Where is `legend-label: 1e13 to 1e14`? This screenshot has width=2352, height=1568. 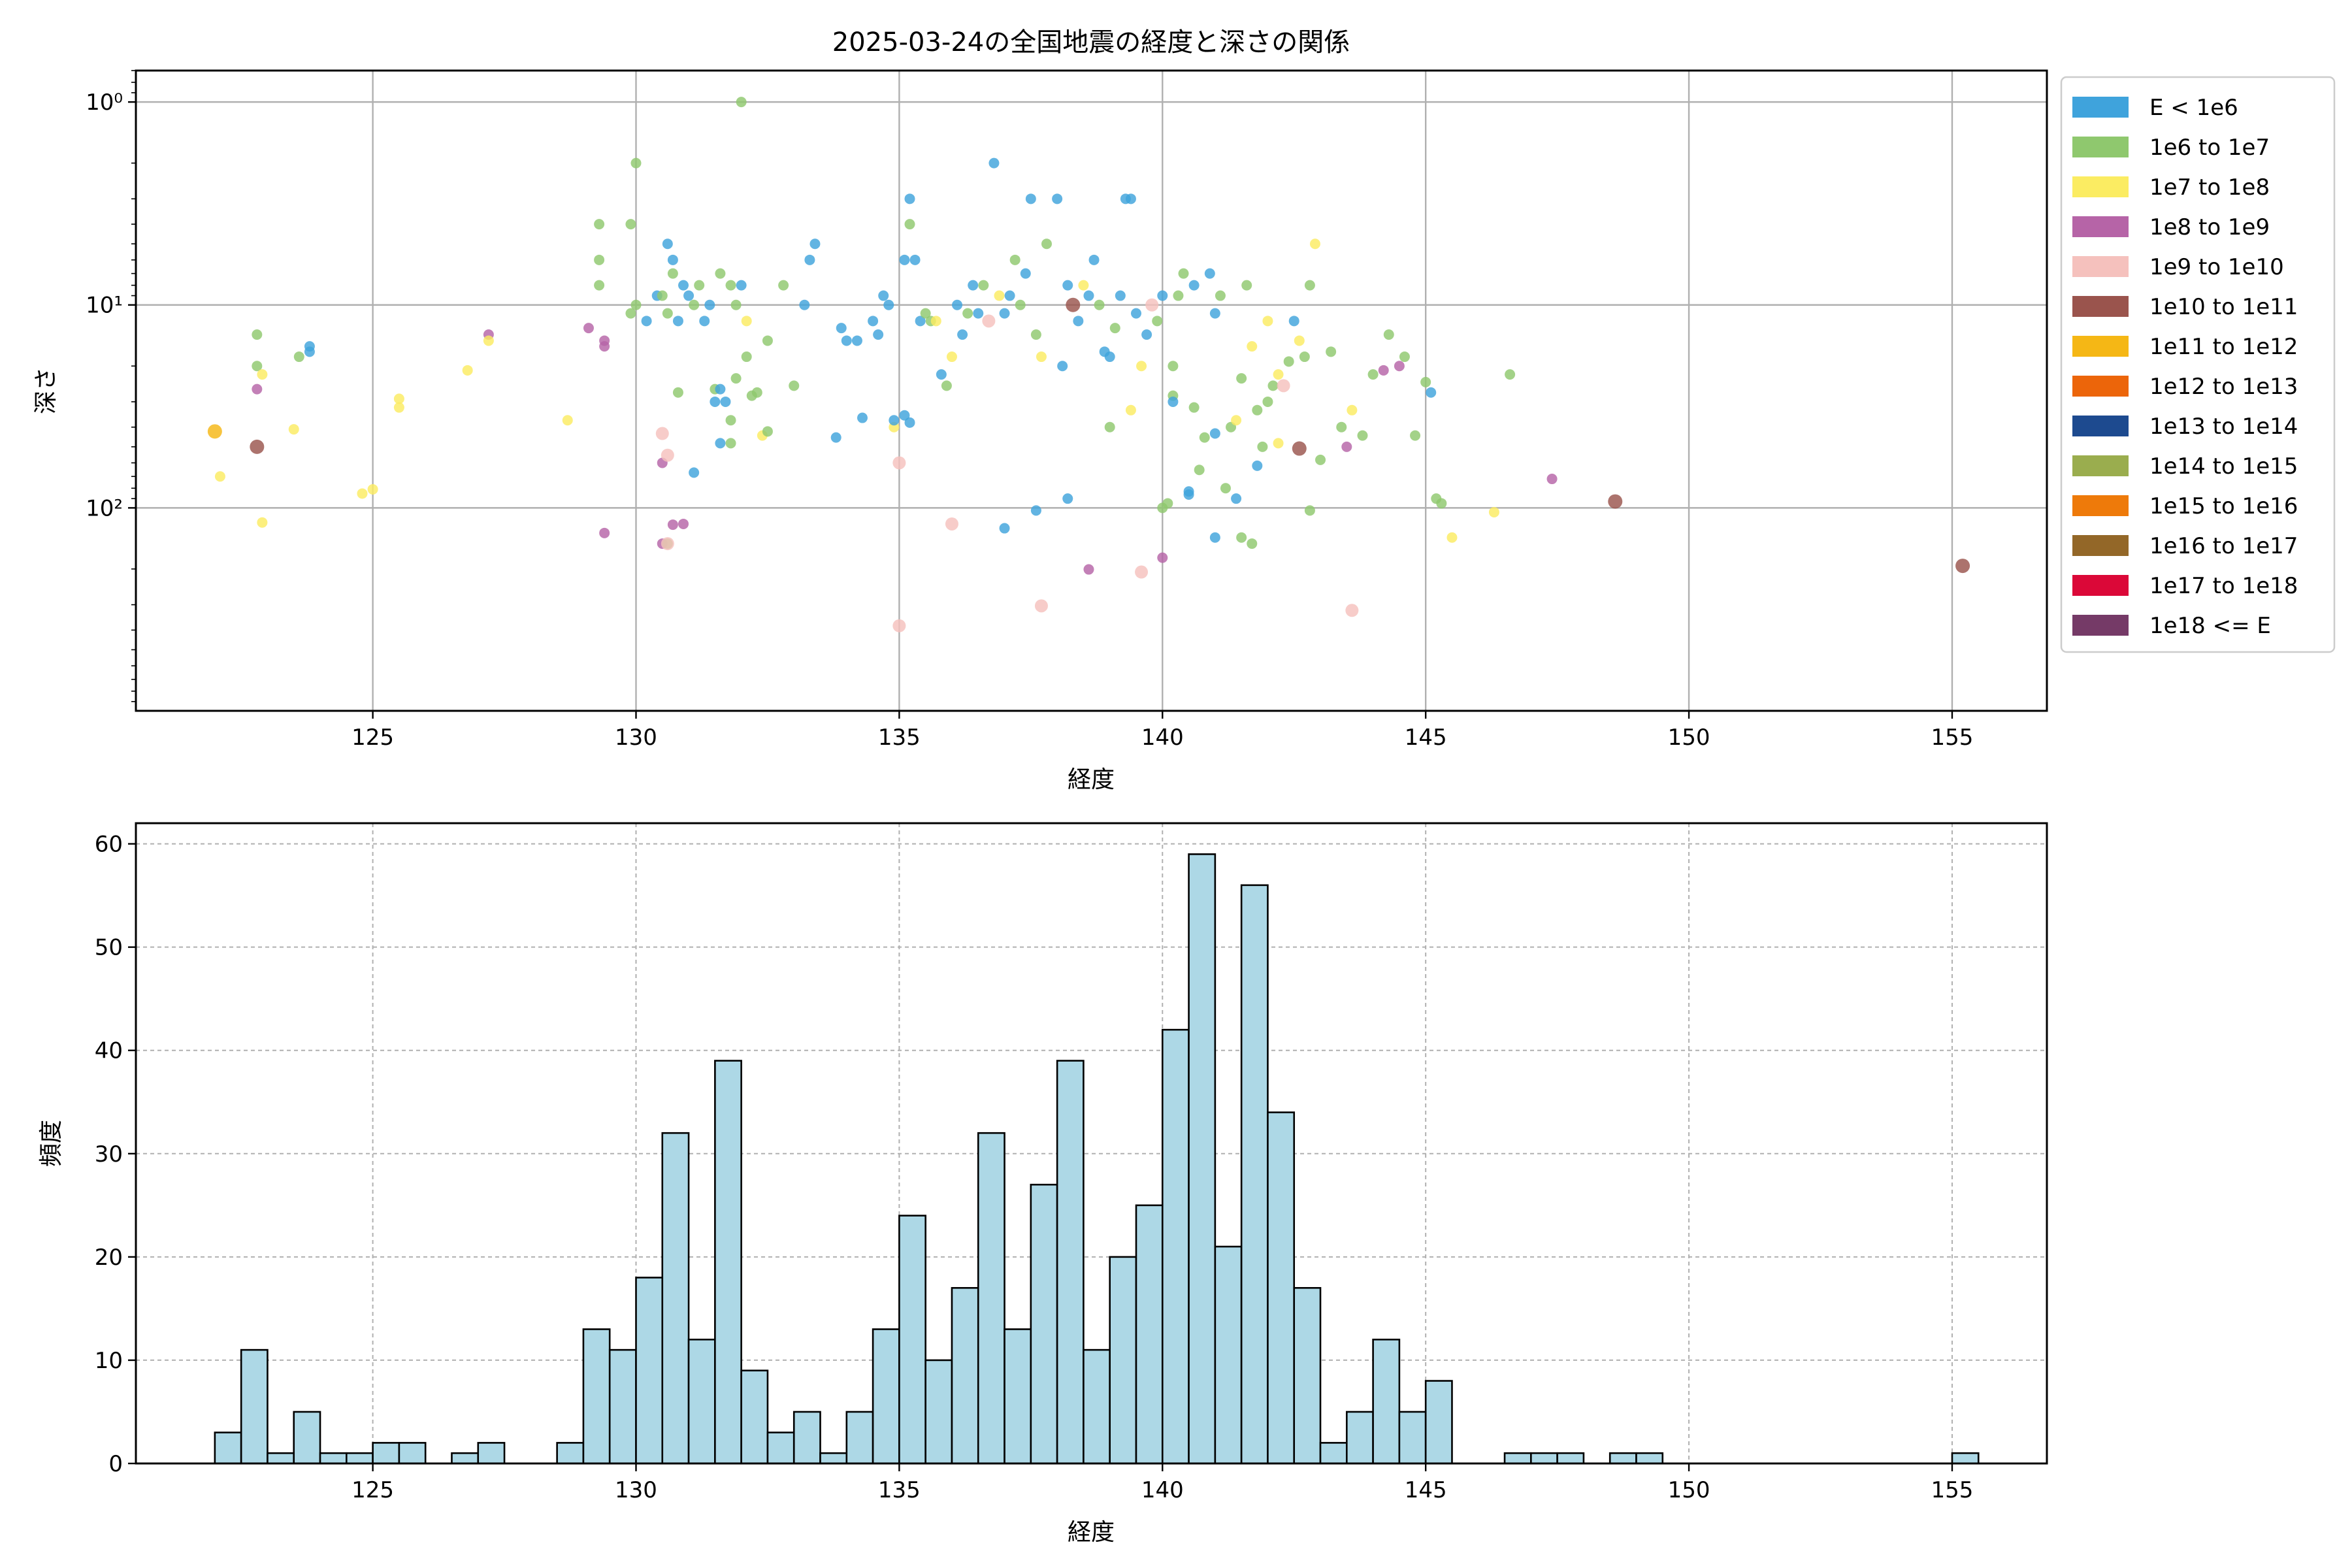
legend-label: 1e13 to 1e14 is located at coordinates (2223, 427).